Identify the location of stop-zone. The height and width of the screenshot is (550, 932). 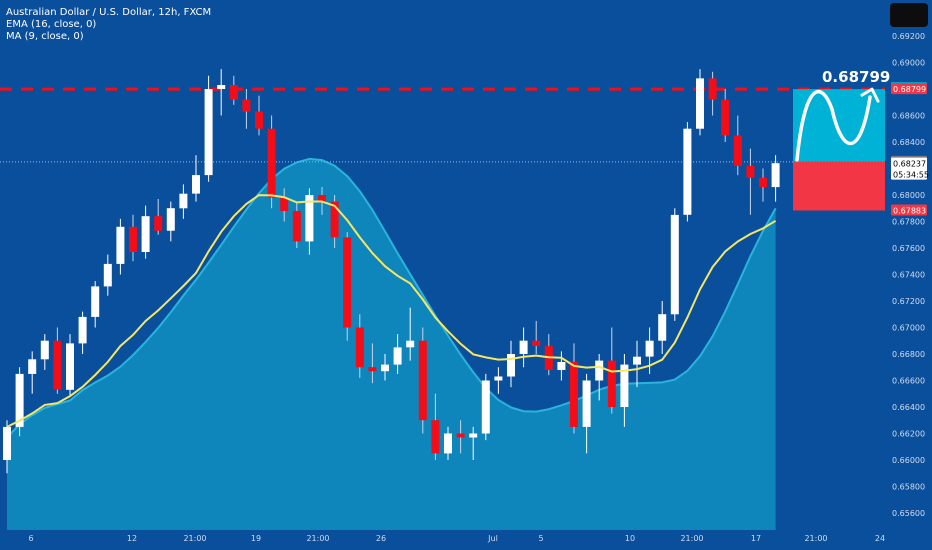
(839, 186).